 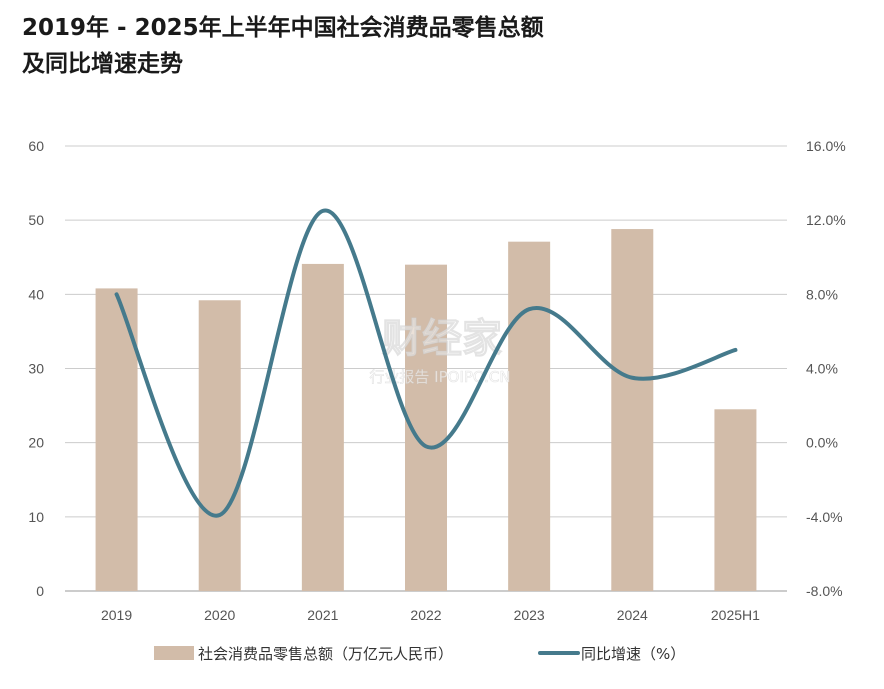 I want to click on bar-2025H1, so click(x=735, y=500).